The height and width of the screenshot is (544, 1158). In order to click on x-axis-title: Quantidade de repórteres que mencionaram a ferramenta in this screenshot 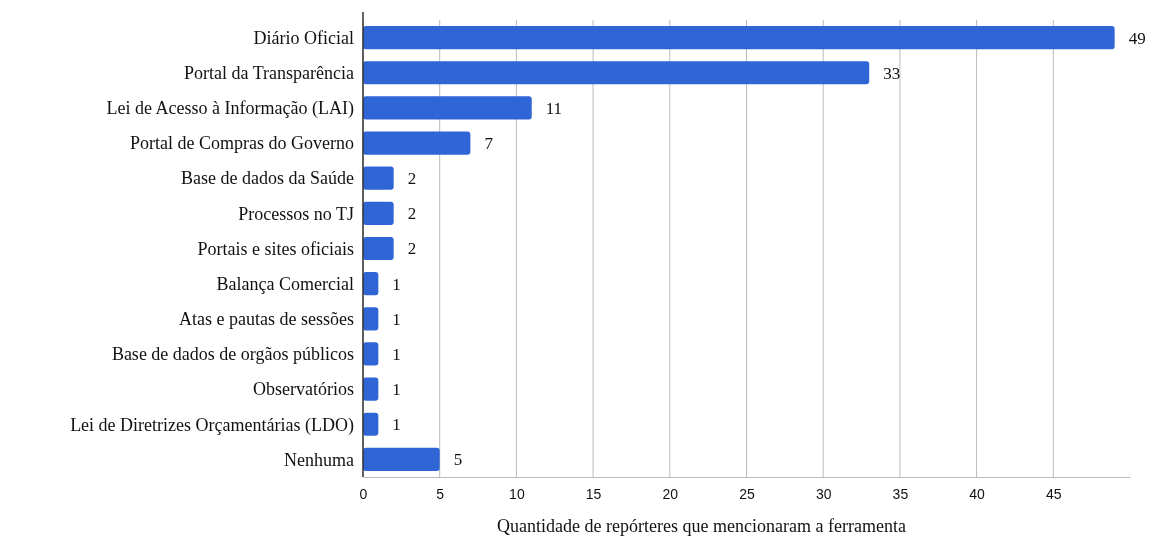, I will do `click(701, 526)`.